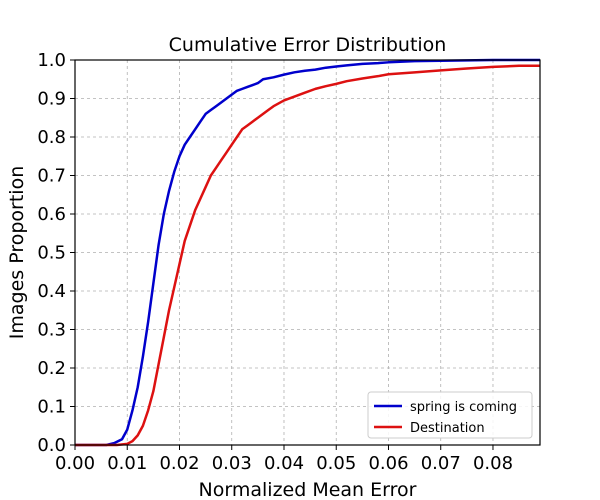 The height and width of the screenshot is (500, 600). Describe the element at coordinates (51, 176) in the screenshot. I see `y-tick-label: 0.7` at that location.